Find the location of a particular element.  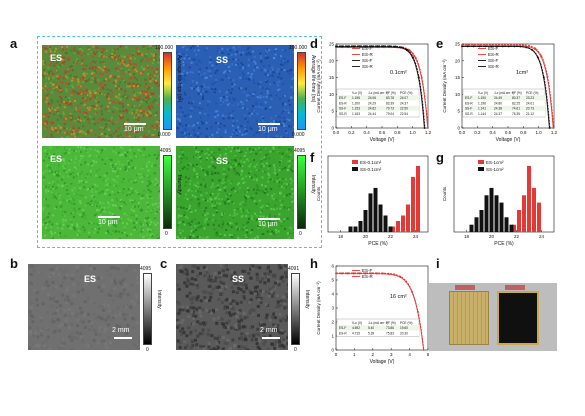

panel-letter-a: a is located at coordinates (14, 43).